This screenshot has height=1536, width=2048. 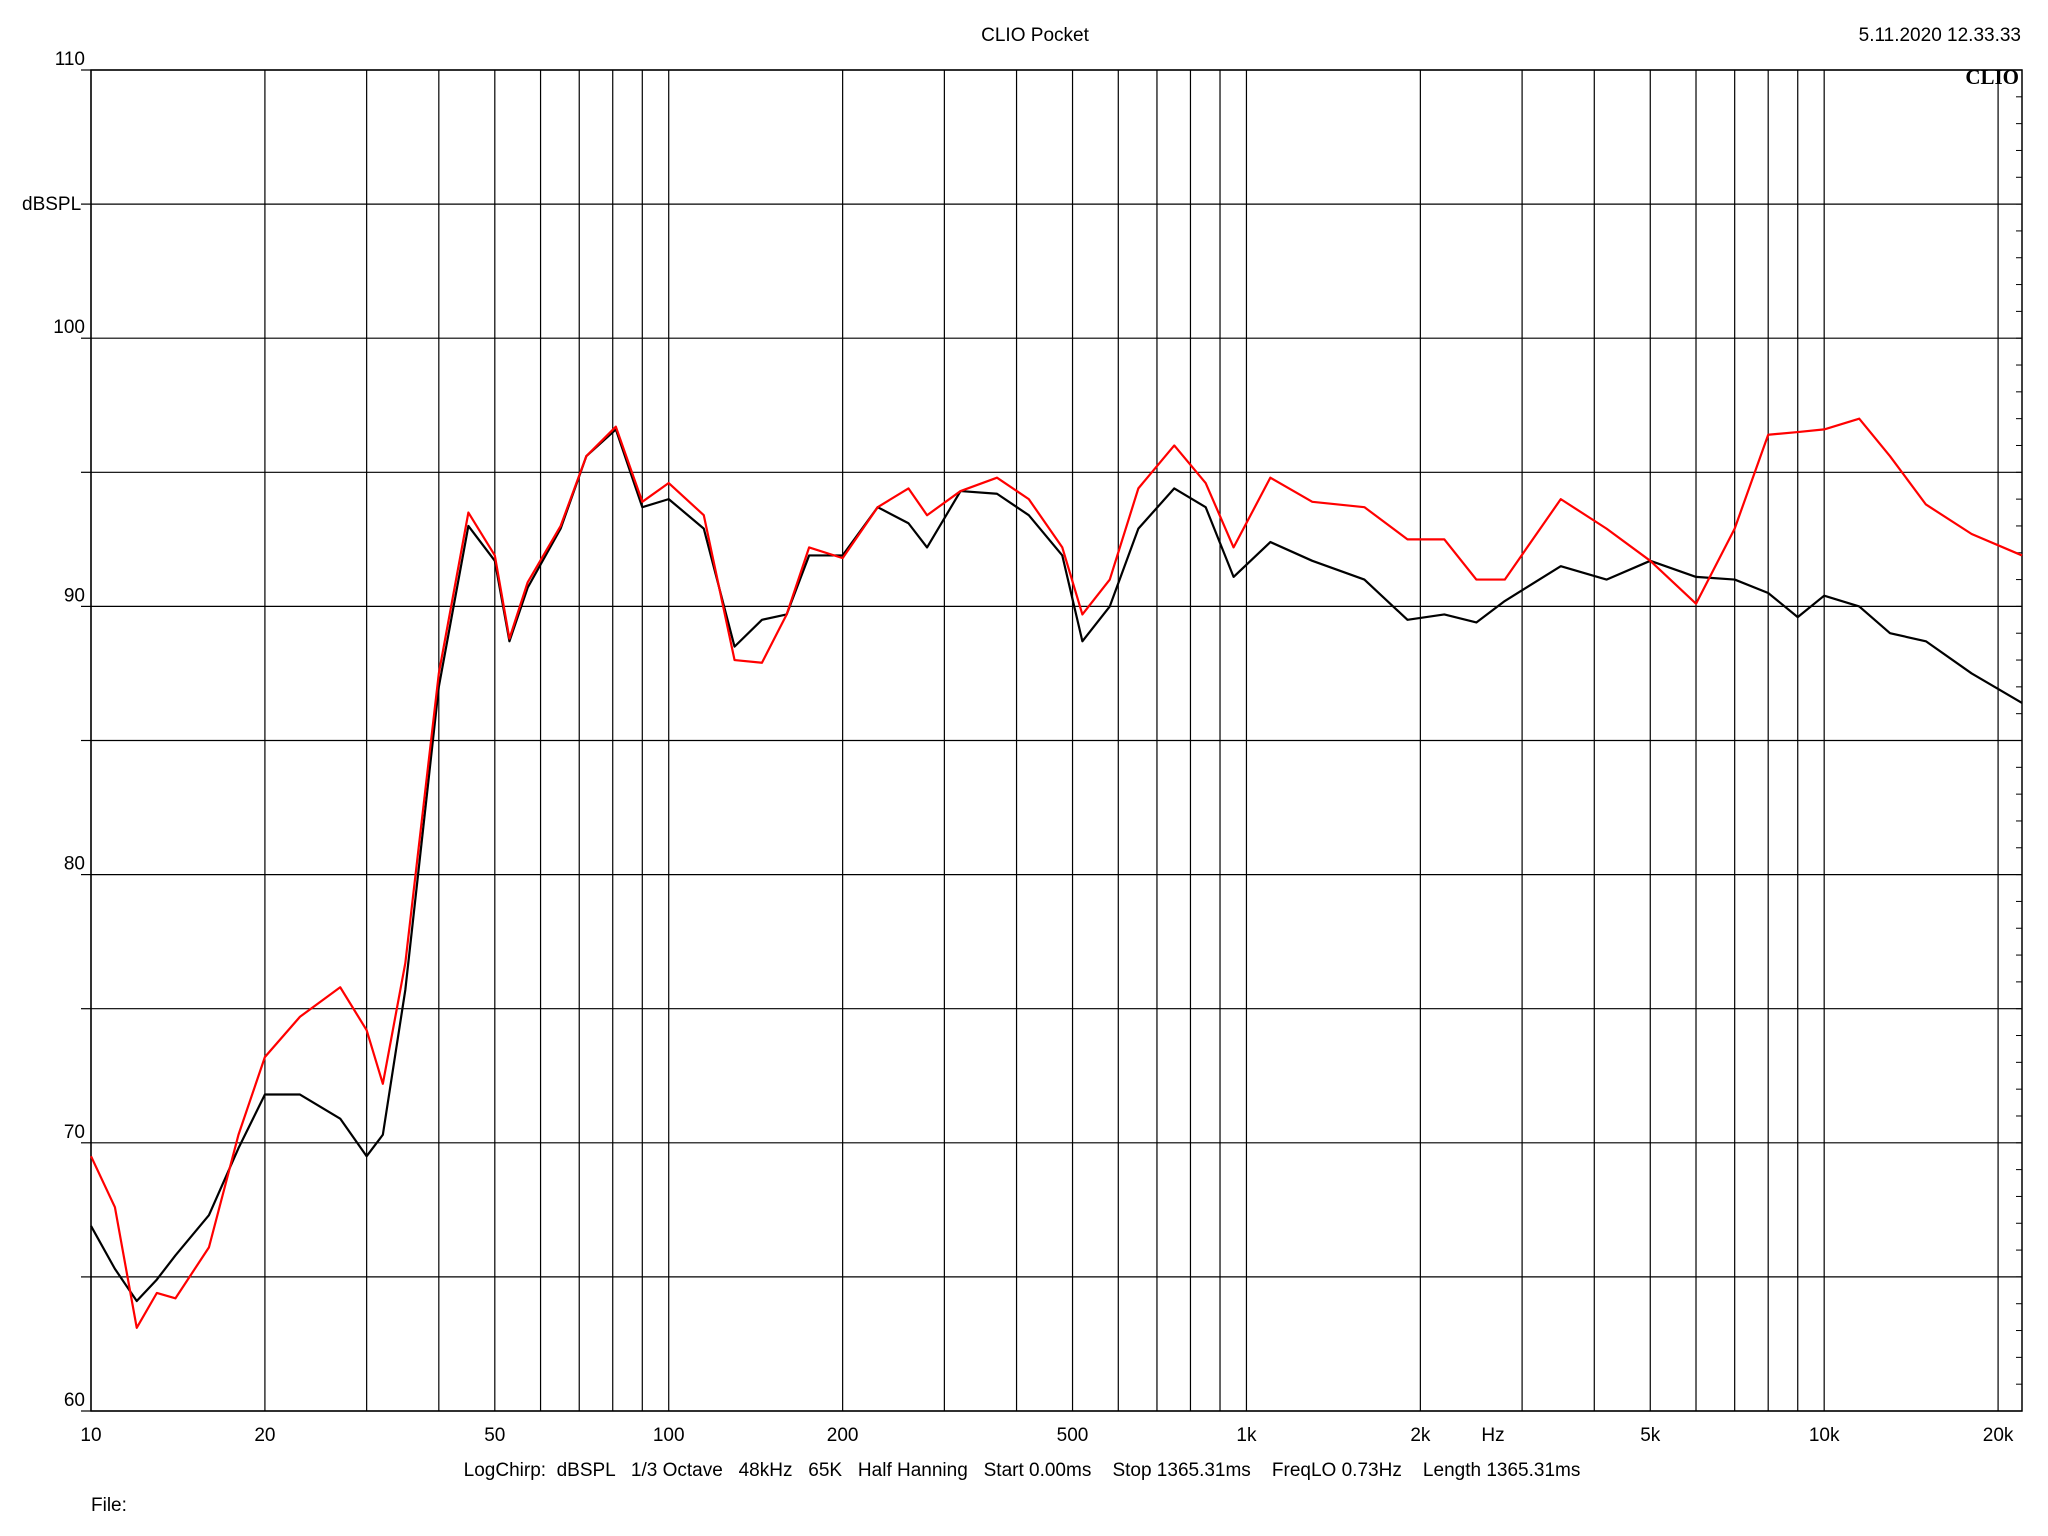 What do you see at coordinates (74, 595) in the screenshot?
I see `y-tick-label: 90` at bounding box center [74, 595].